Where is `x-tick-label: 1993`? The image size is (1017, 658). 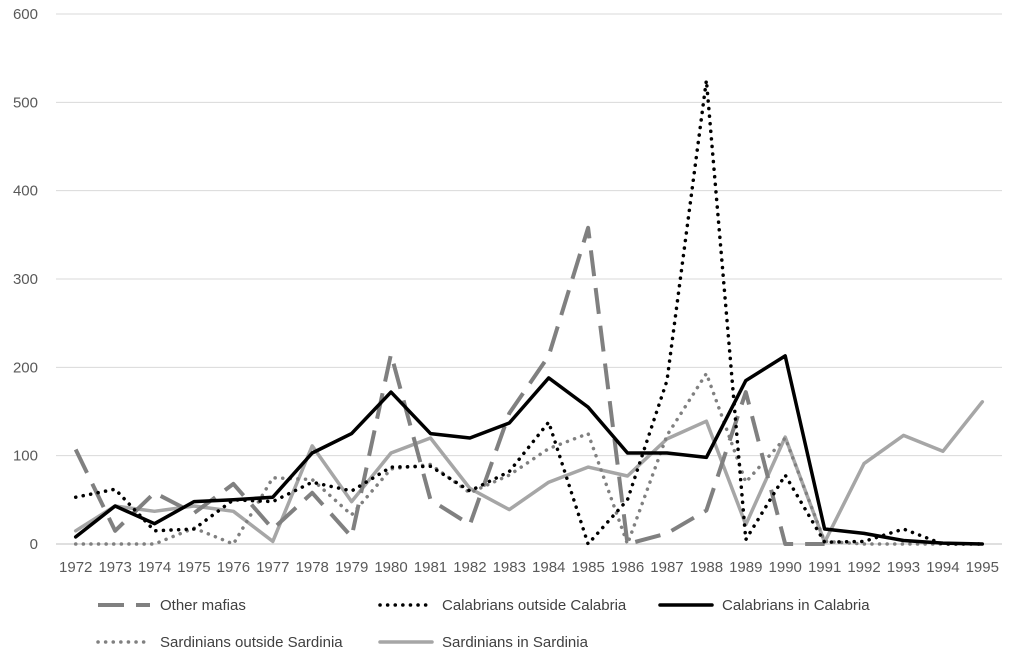 x-tick-label: 1993 is located at coordinates (903, 567).